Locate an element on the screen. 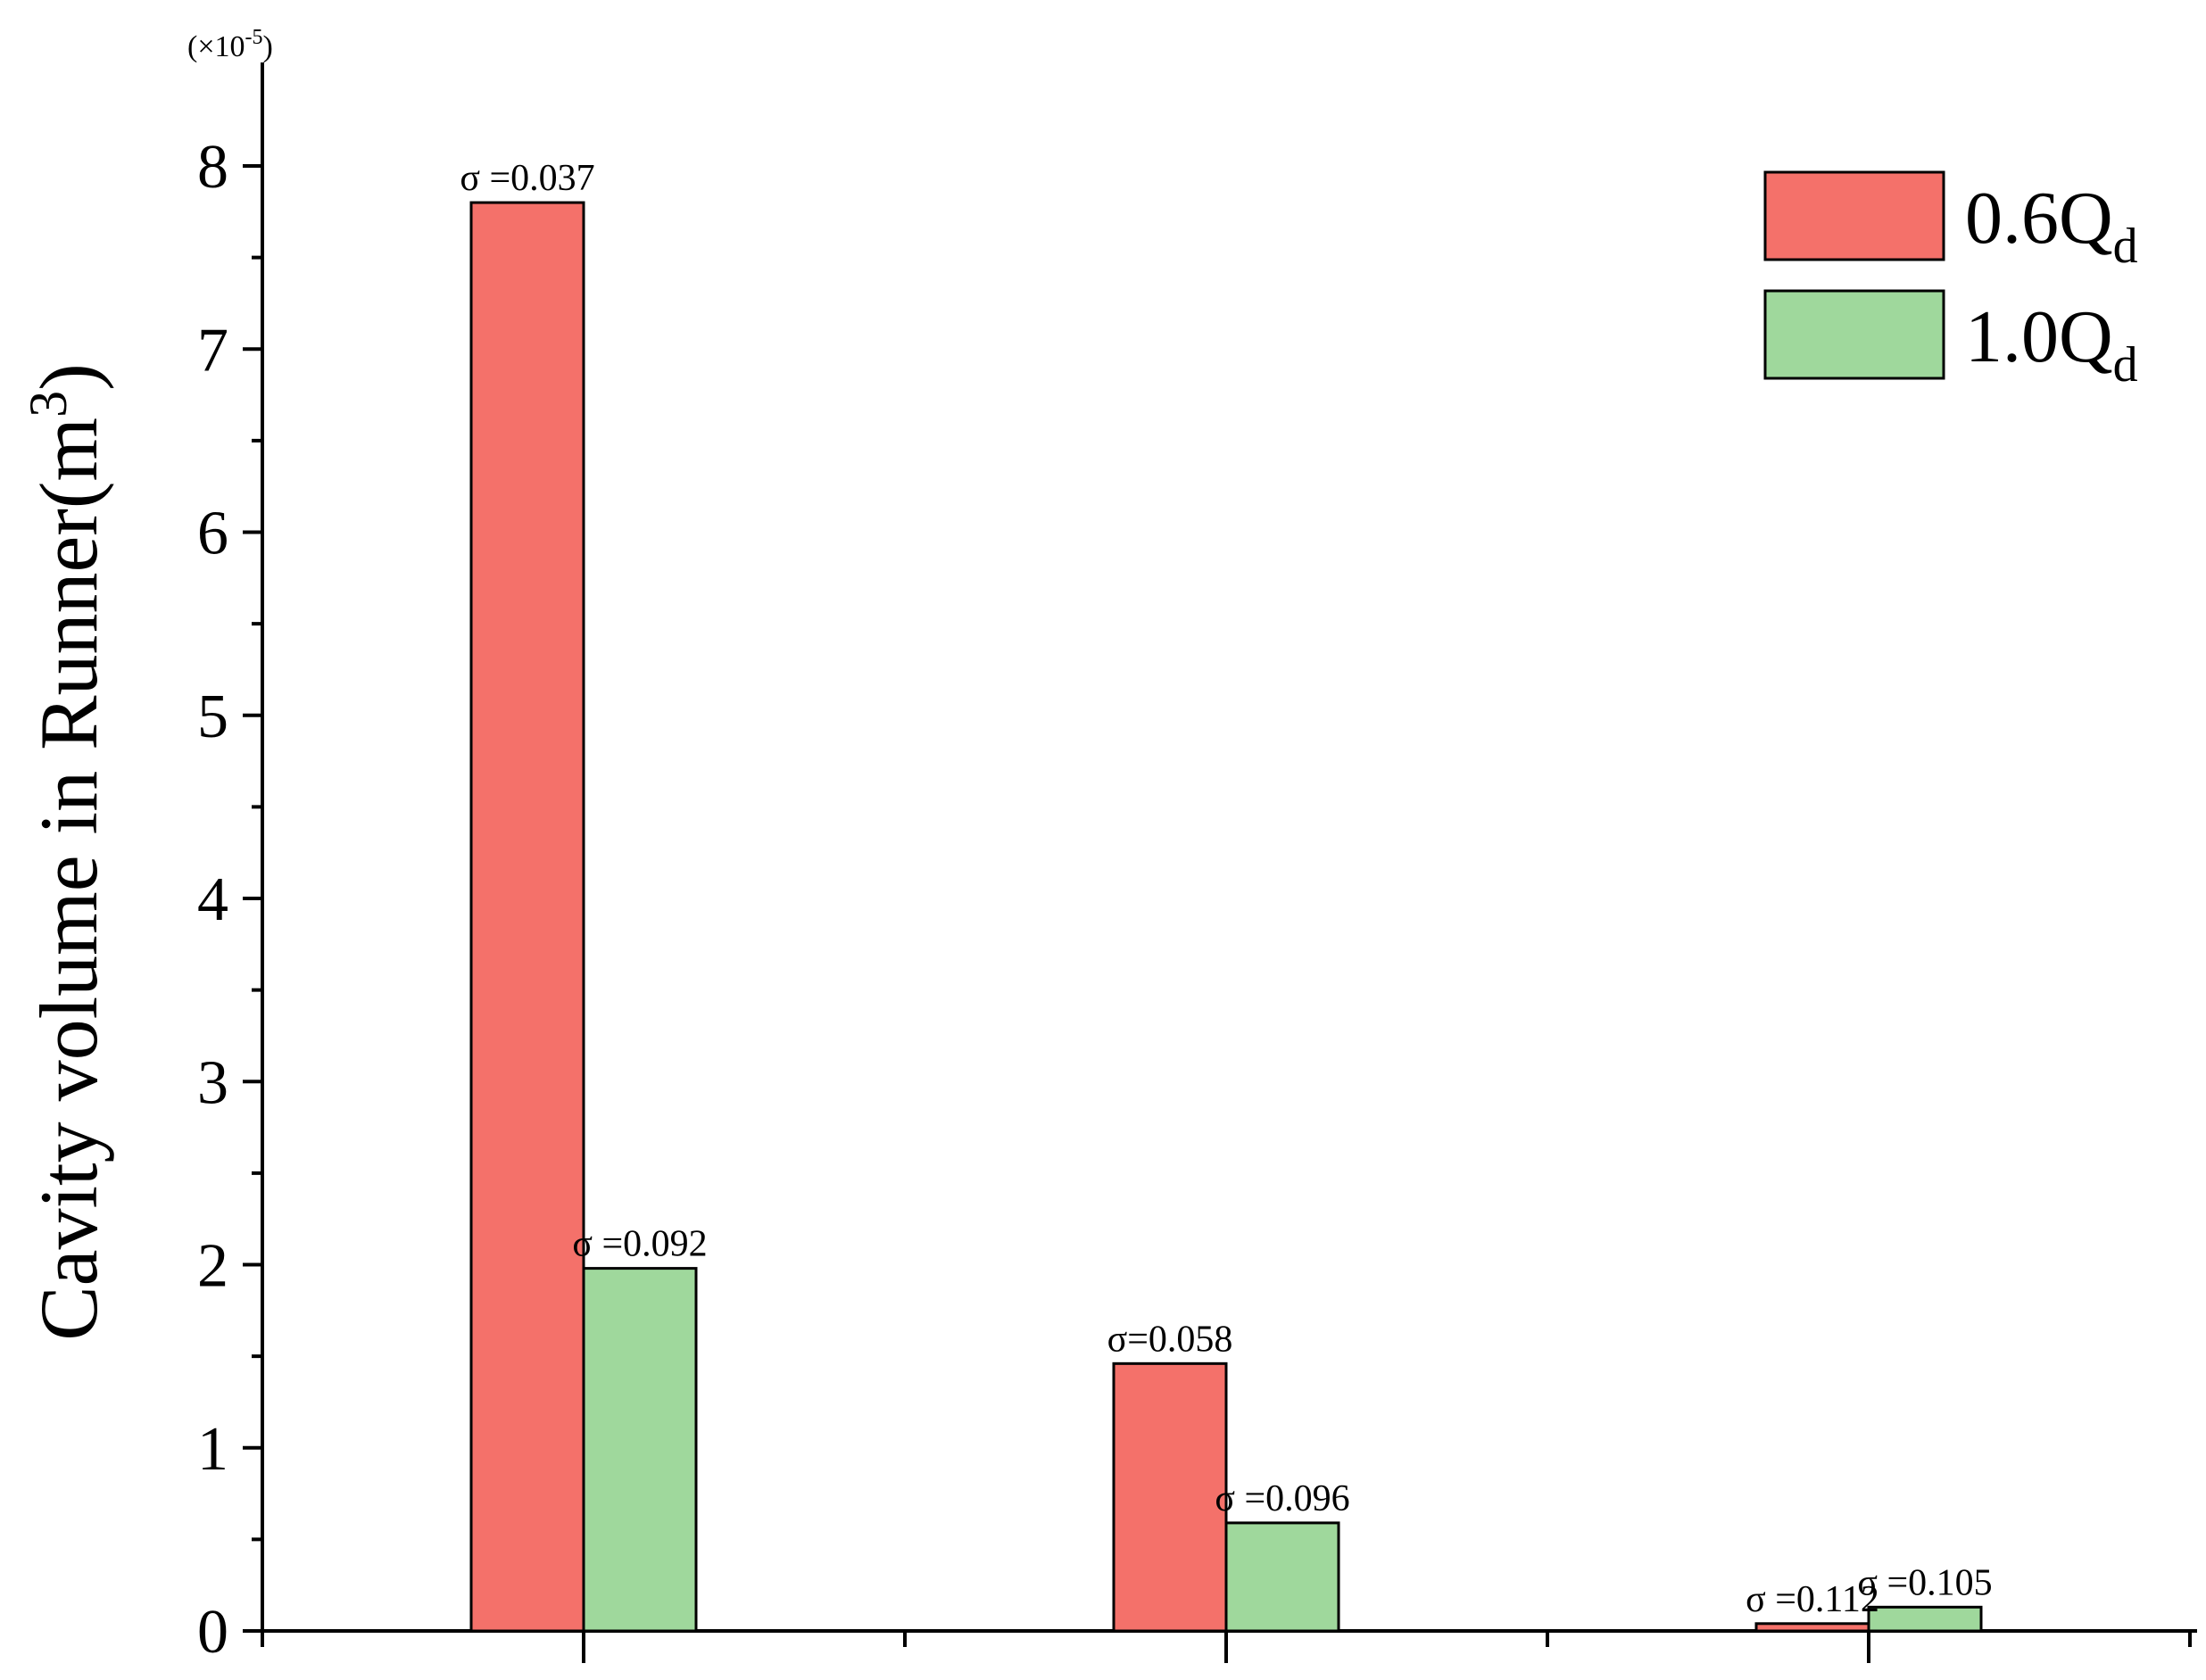 This screenshot has width=2206, height=1680. legend-label-0.6qd: 0.6Qd is located at coordinates (2051, 225).